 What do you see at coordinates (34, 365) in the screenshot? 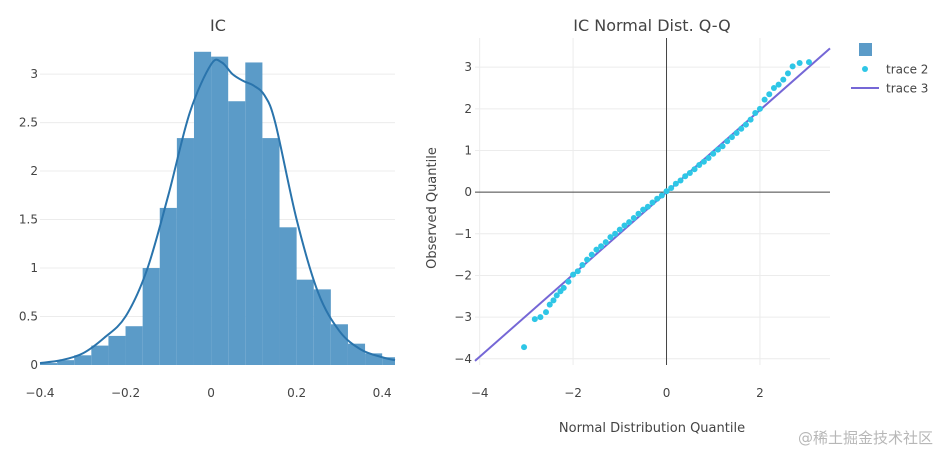
I see `hist-y-tick-label: 0` at bounding box center [34, 365].